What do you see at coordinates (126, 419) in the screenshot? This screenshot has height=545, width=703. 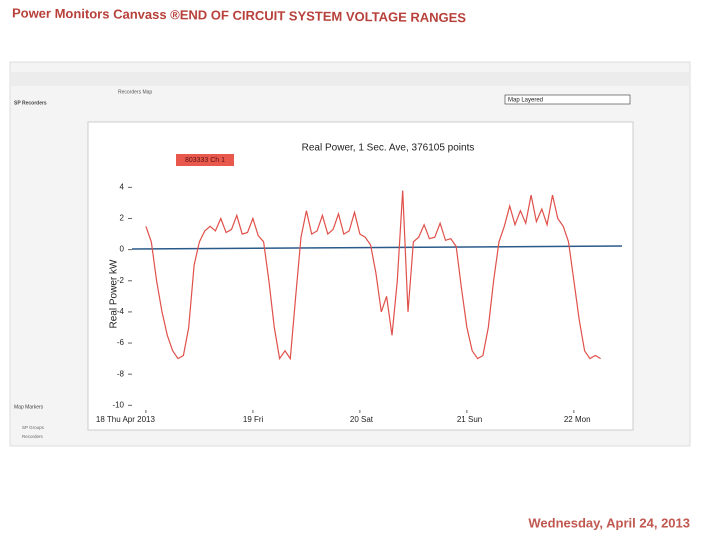 I see `x-tick-label: 18 Thu Apr 2013` at bounding box center [126, 419].